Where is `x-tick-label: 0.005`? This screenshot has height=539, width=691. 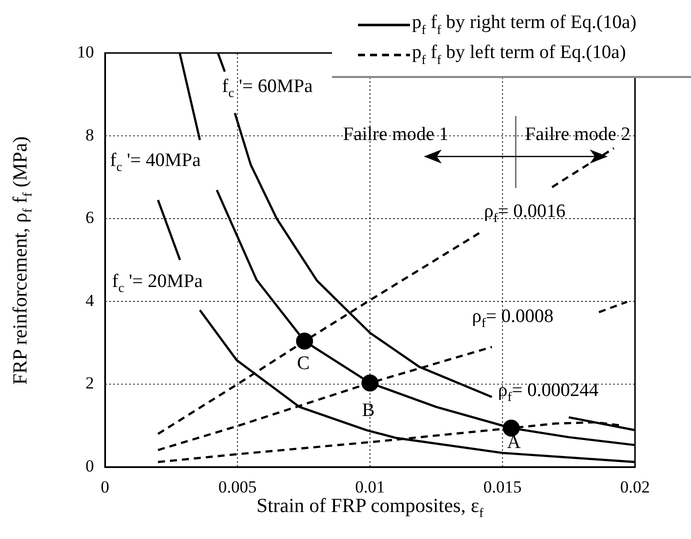
x-tick-label: 0.005 is located at coordinates (237, 487).